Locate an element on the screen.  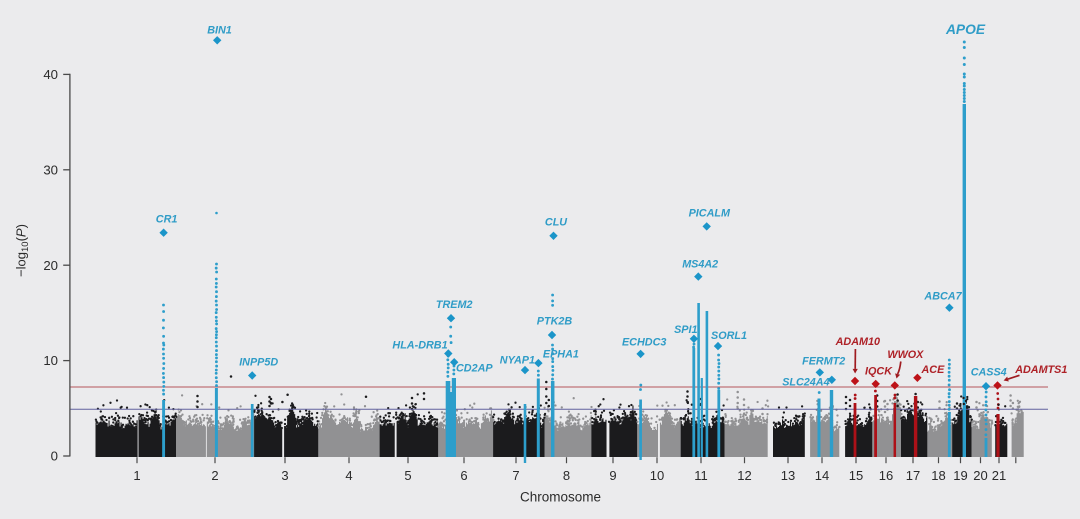
svg-text: NYAP1 is located at coordinates (517, 361).